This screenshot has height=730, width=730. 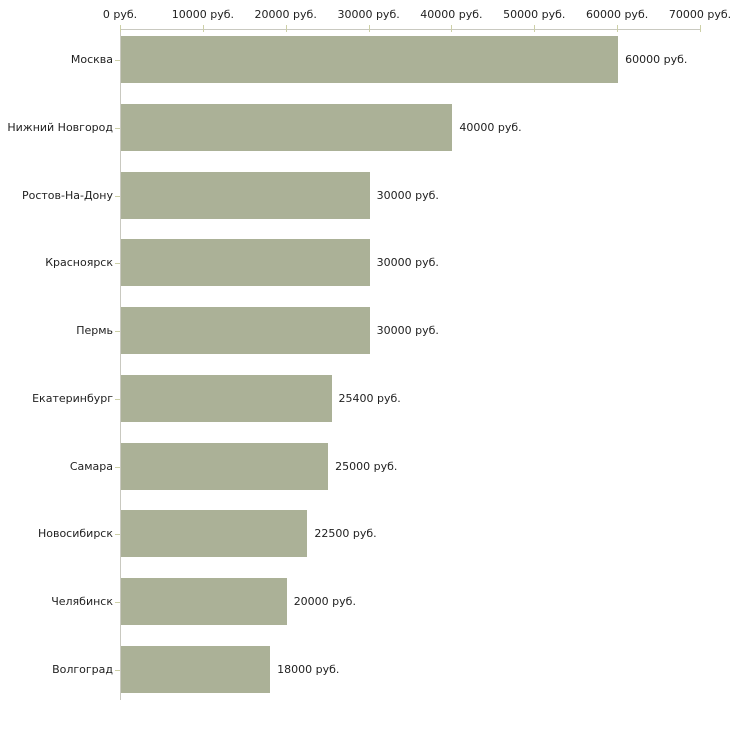 What do you see at coordinates (91, 59) in the screenshot?
I see `category-label: Москва` at bounding box center [91, 59].